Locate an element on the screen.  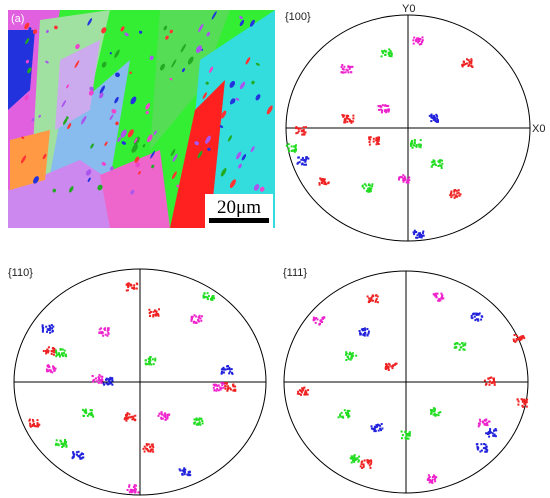
panel-label: (a) is located at coordinates (17, 19).